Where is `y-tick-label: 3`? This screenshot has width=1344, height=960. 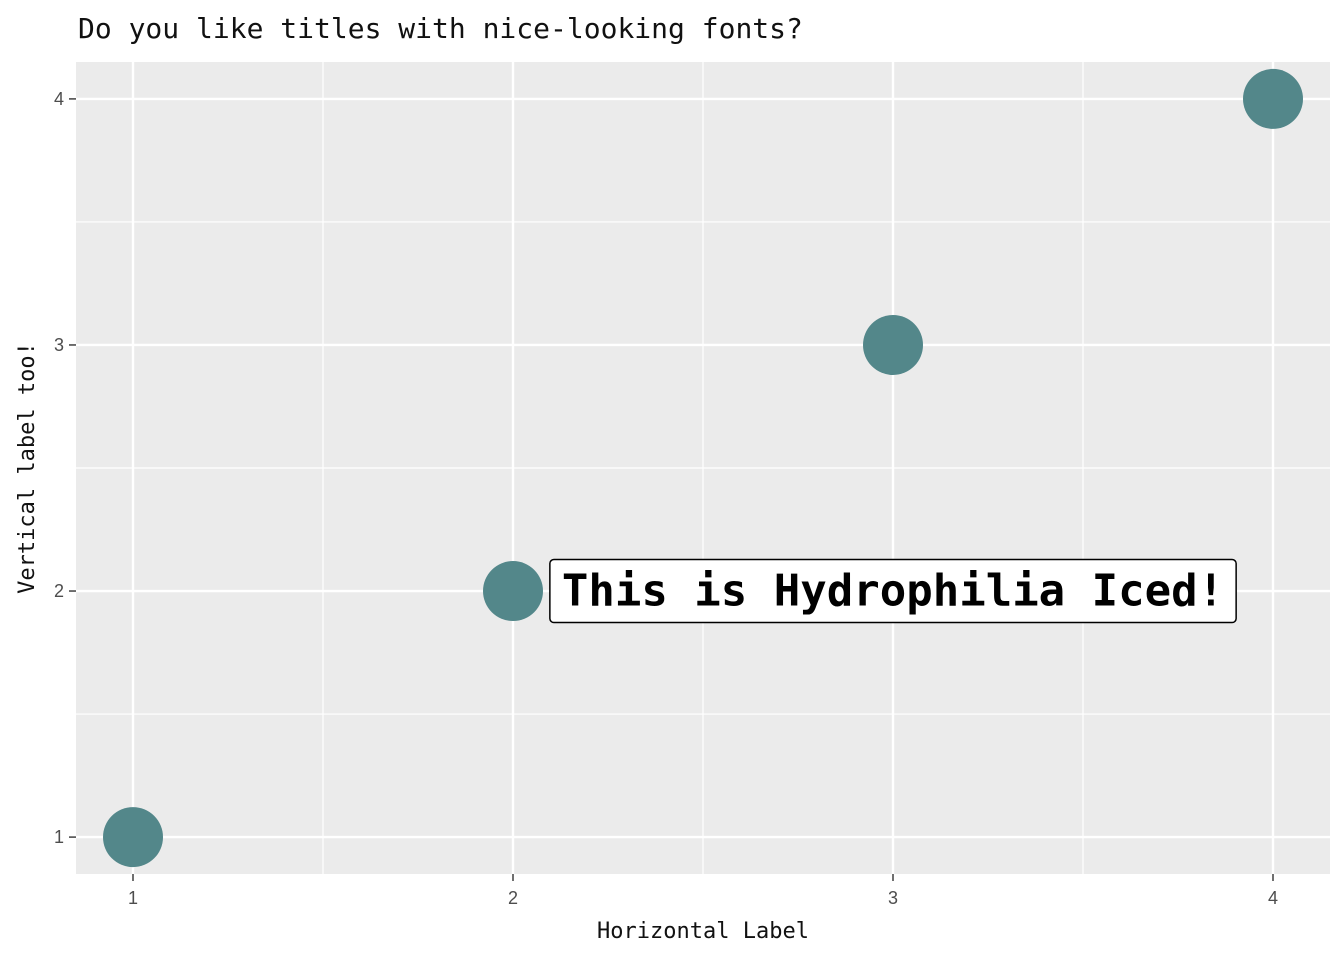
y-tick-label: 3 is located at coordinates (59, 345).